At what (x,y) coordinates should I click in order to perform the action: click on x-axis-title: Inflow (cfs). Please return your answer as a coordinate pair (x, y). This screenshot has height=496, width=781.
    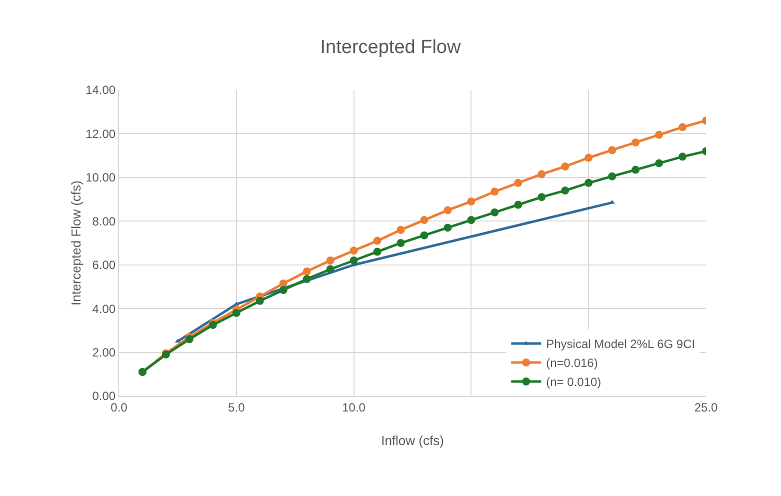
    Looking at the image, I should click on (412, 440).